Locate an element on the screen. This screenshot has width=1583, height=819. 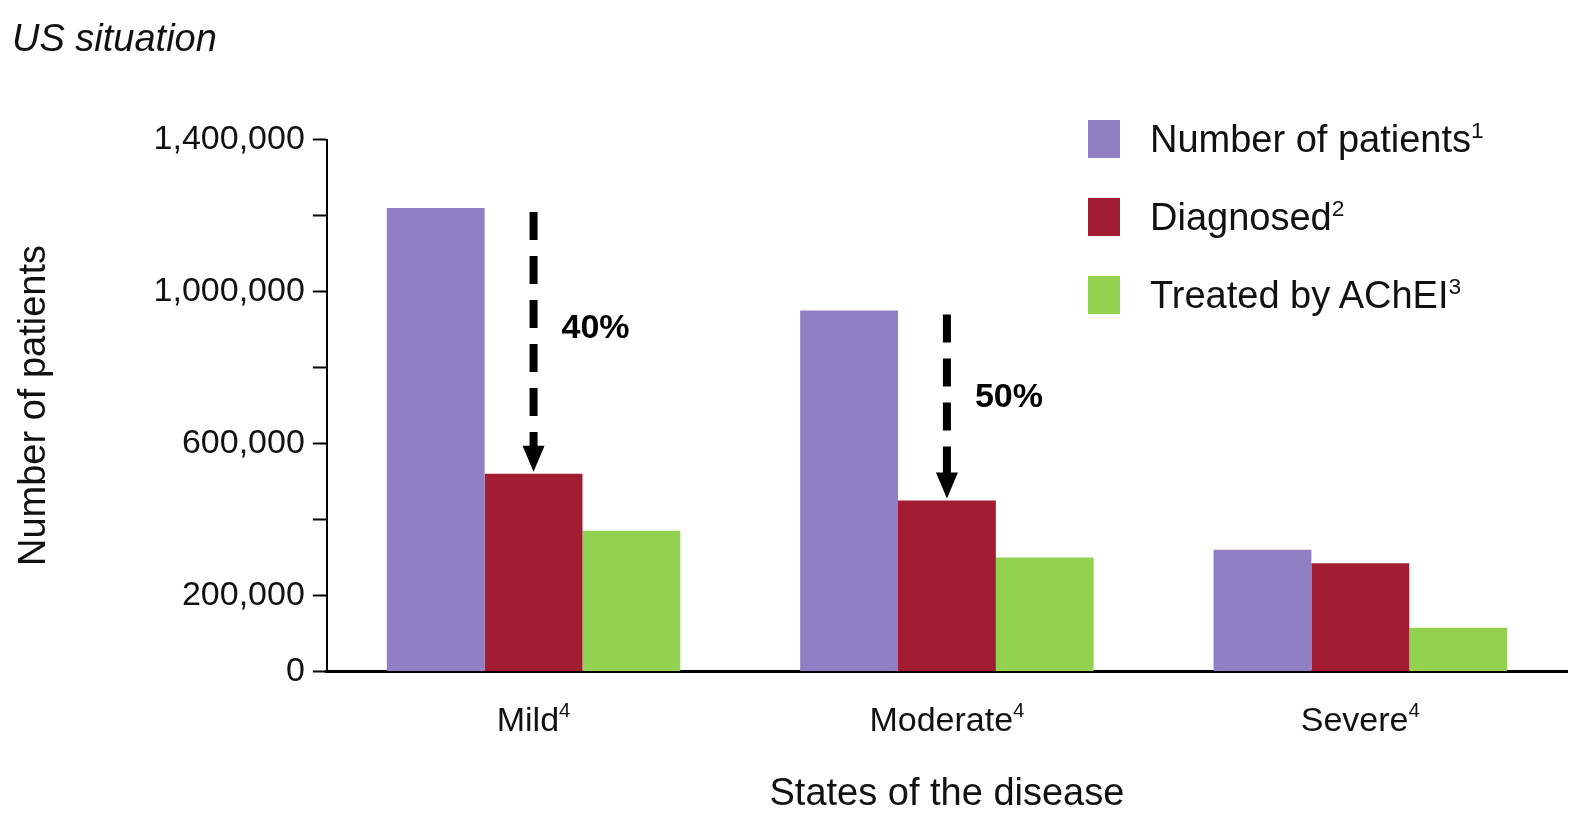
y-tick-label: 0 is located at coordinates (295, 668).